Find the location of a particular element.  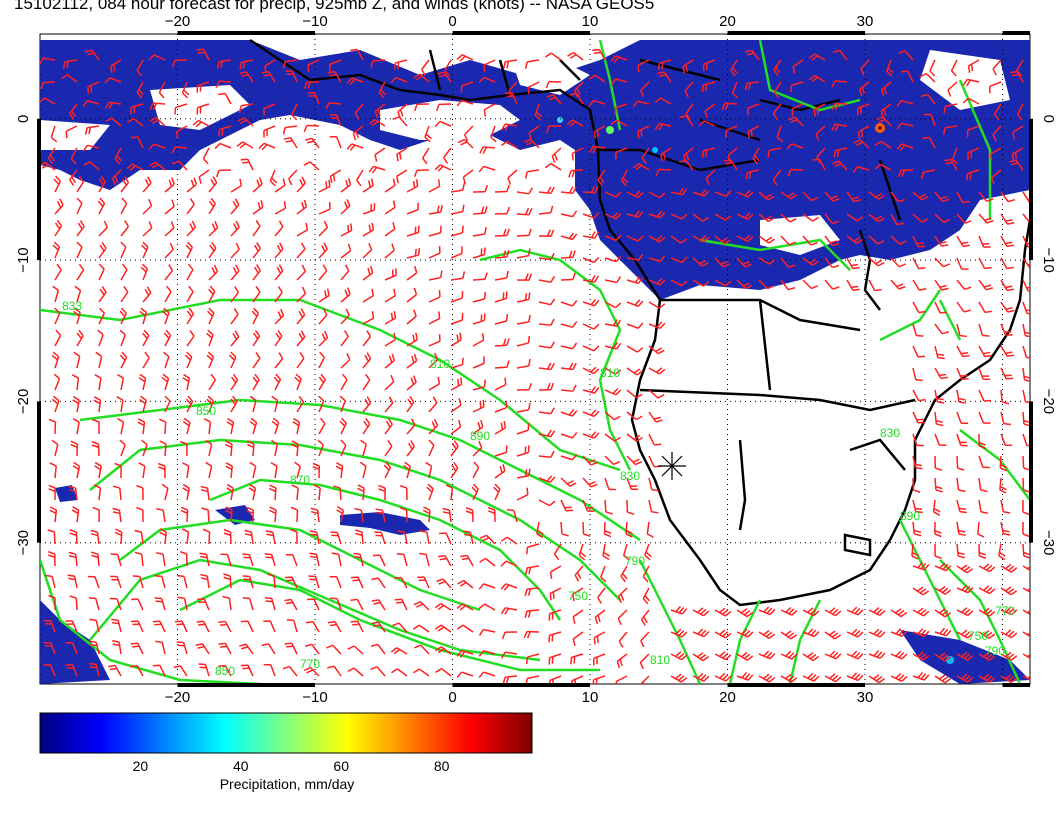

axis-bar-bottom is located at coordinates (246, 685).